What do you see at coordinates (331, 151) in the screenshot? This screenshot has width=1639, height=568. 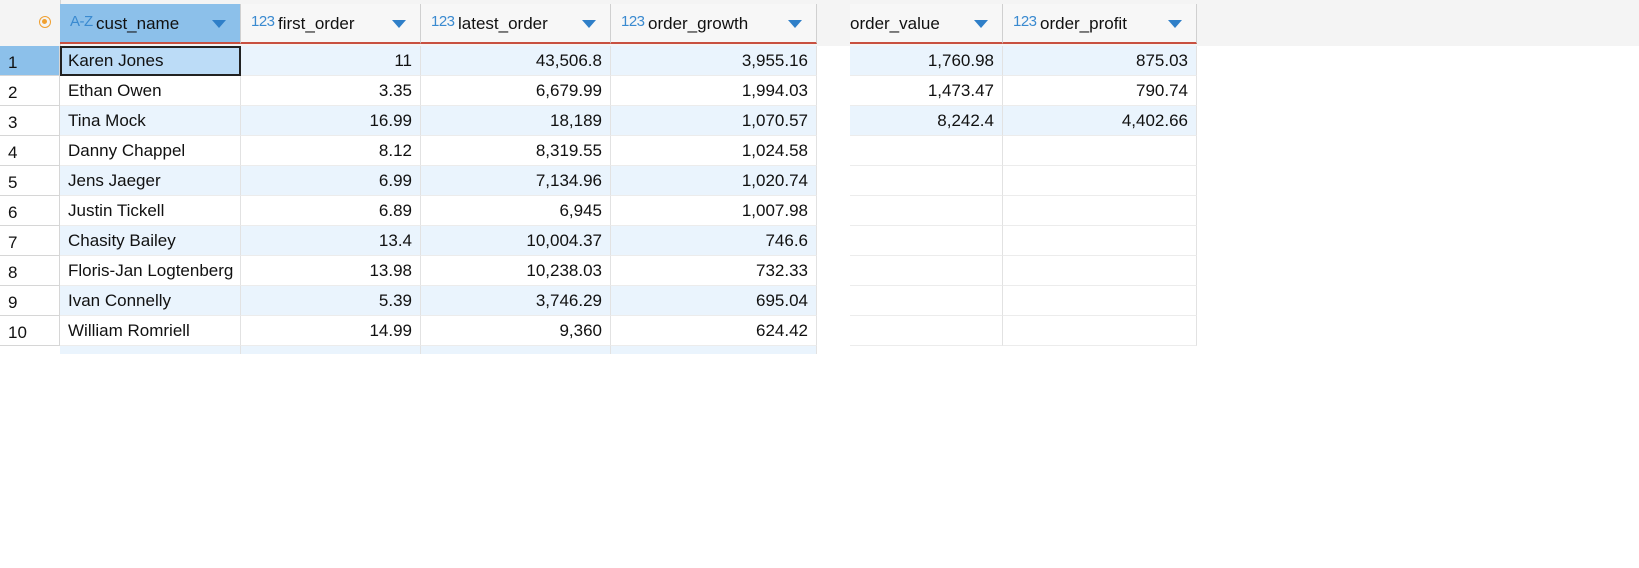 I see `cell-first-order: 8.12` at bounding box center [331, 151].